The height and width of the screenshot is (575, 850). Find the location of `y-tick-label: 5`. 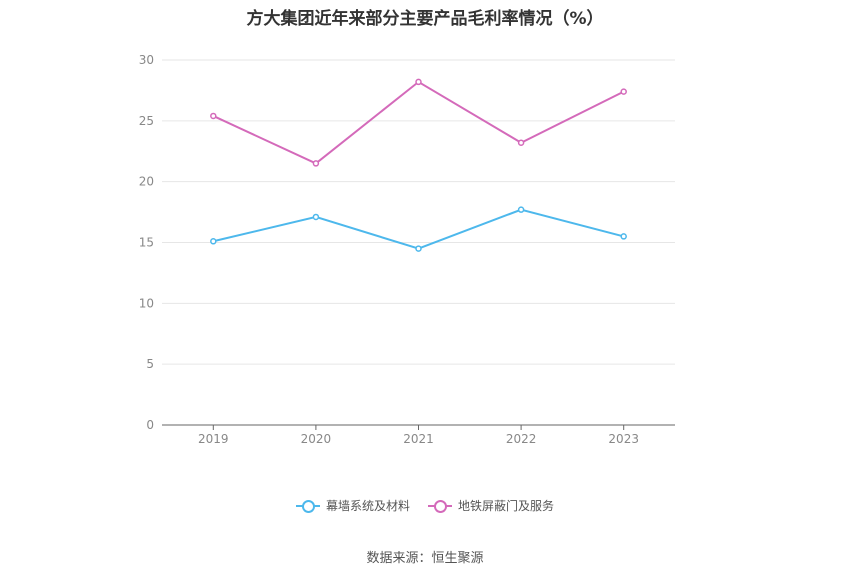

y-tick-label: 5 is located at coordinates (150, 364).